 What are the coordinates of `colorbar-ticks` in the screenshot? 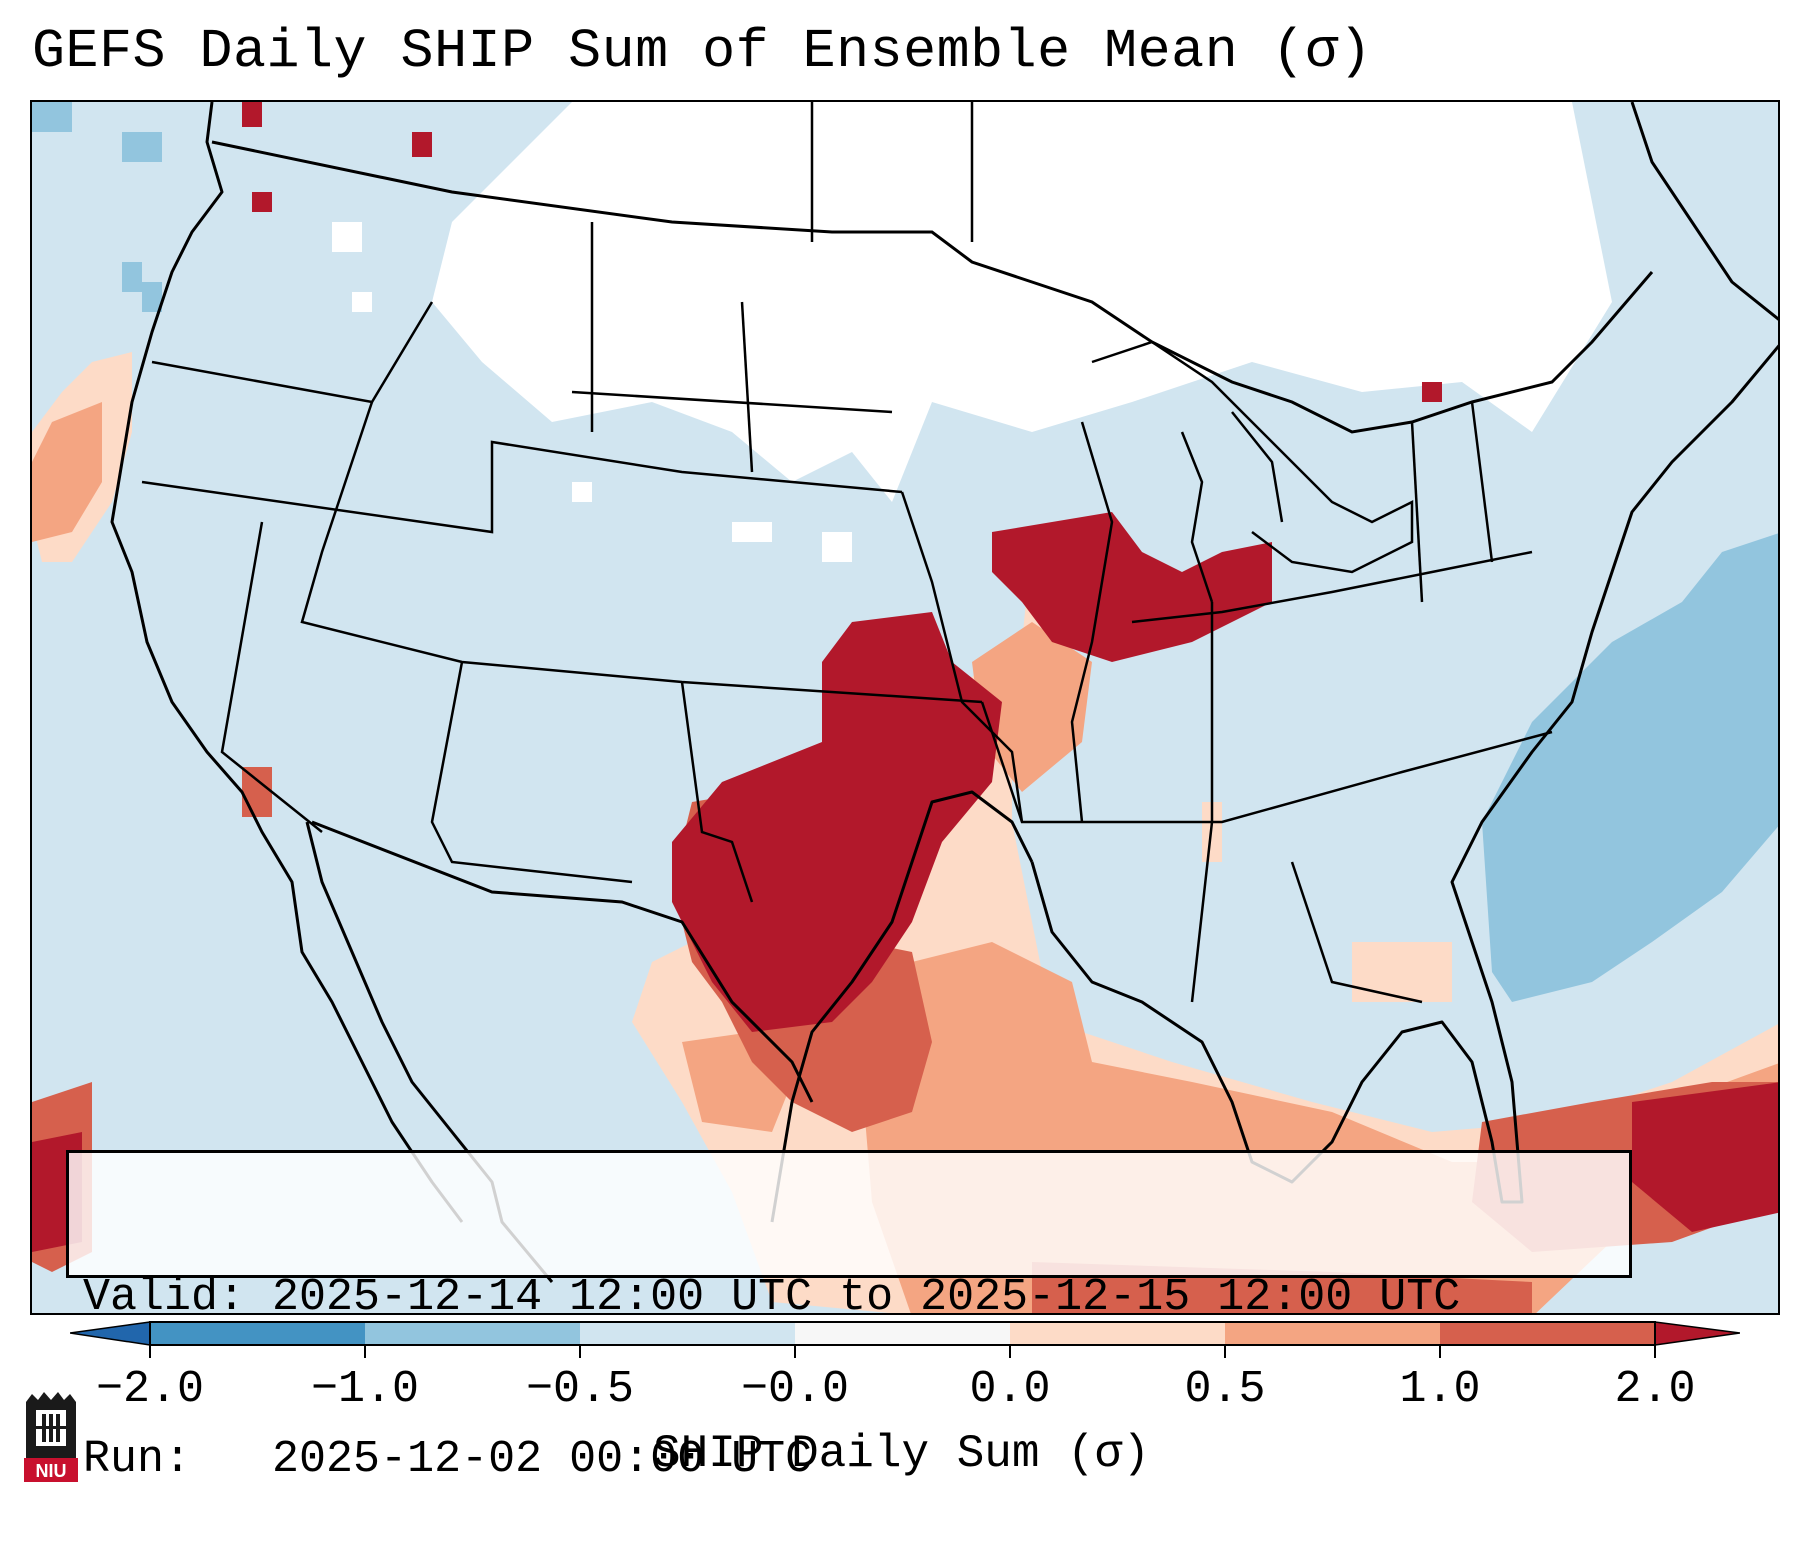 It's located at (902, 1351).